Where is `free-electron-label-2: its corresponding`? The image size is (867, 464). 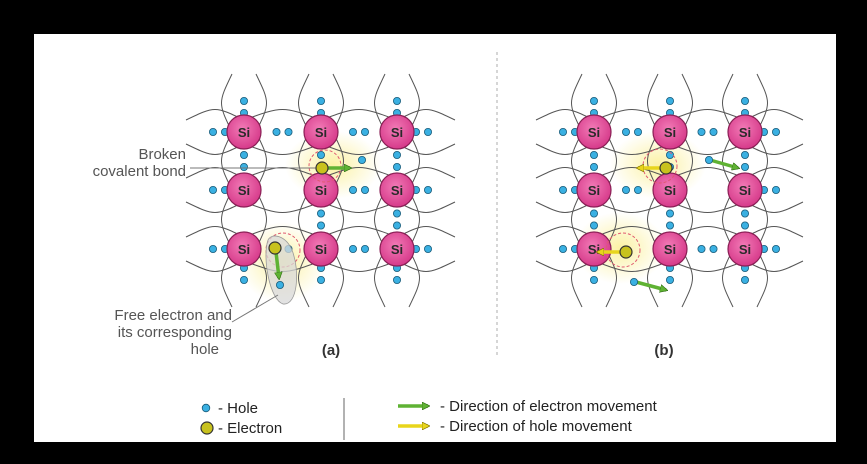 free-electron-label-2: its corresponding is located at coordinates (175, 332).